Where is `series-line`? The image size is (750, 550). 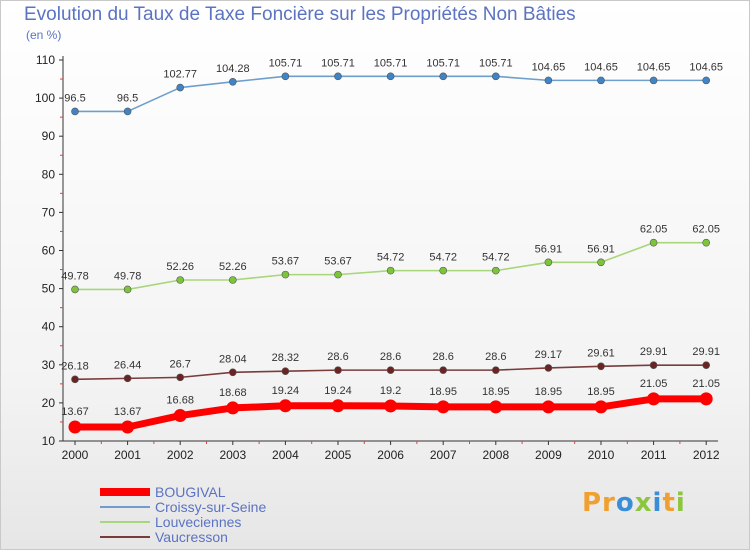
series-line is located at coordinates (391, 94).